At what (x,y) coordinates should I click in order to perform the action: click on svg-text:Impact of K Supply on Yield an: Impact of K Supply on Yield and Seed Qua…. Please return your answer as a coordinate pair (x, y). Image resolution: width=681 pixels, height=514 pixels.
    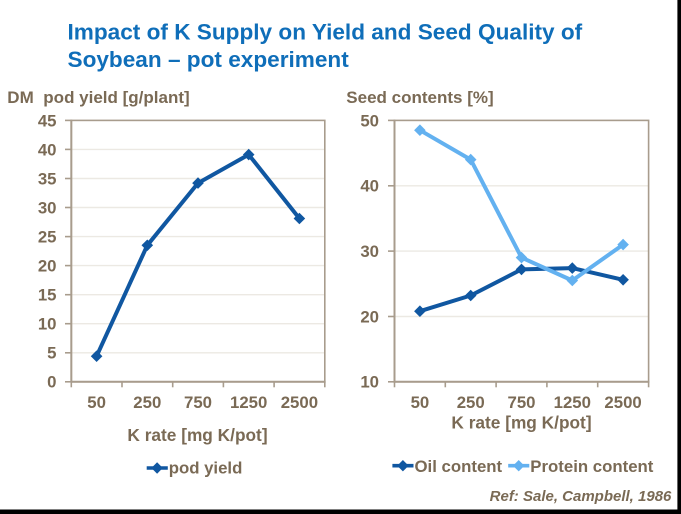
    Looking at the image, I should click on (325, 32).